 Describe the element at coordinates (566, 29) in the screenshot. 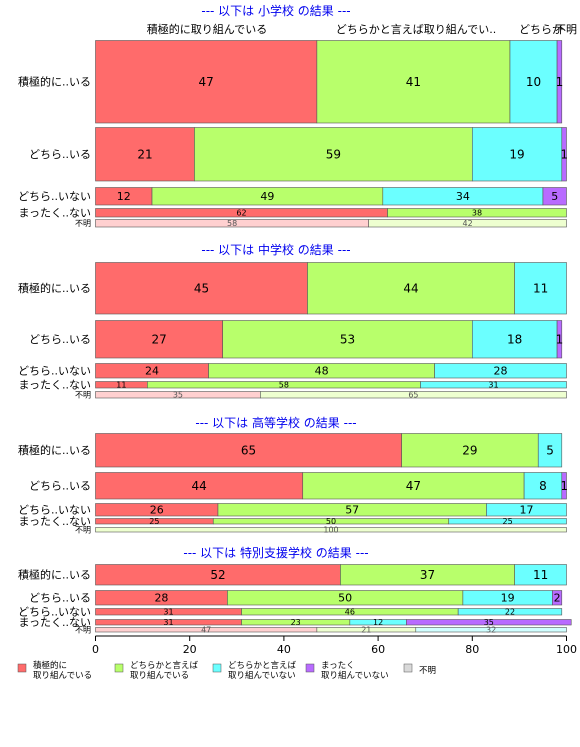

I see `column-header-label: 不明` at that location.